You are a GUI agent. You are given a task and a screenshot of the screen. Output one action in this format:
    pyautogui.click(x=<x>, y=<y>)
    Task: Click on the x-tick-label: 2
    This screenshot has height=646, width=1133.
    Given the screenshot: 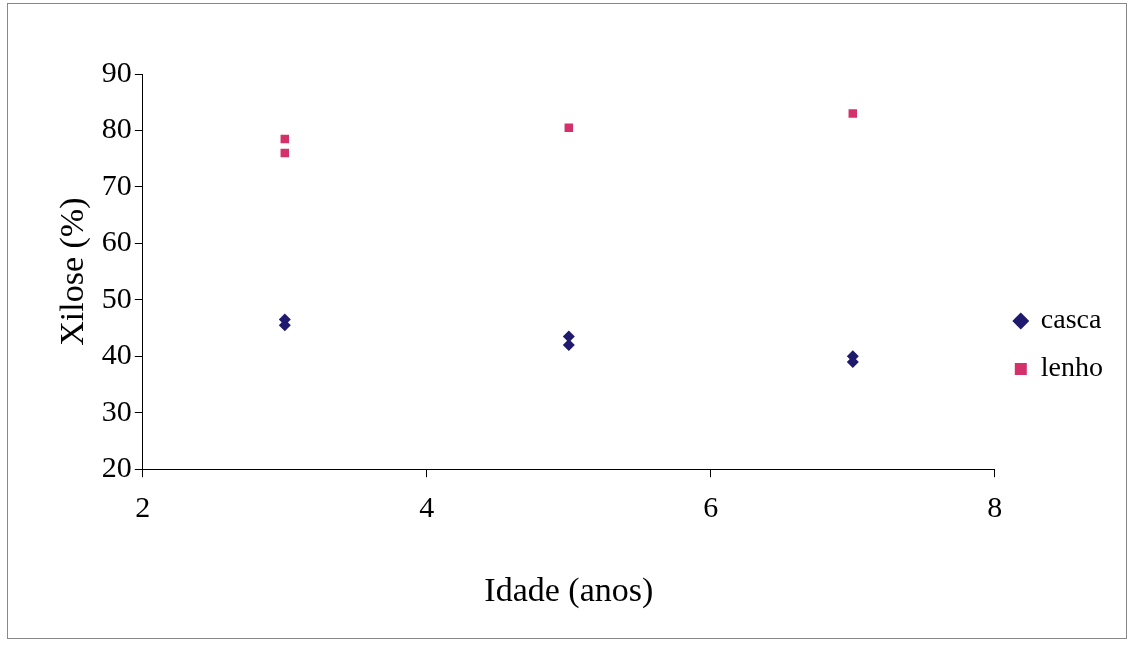 What is the action you would take?
    pyautogui.click(x=143, y=507)
    